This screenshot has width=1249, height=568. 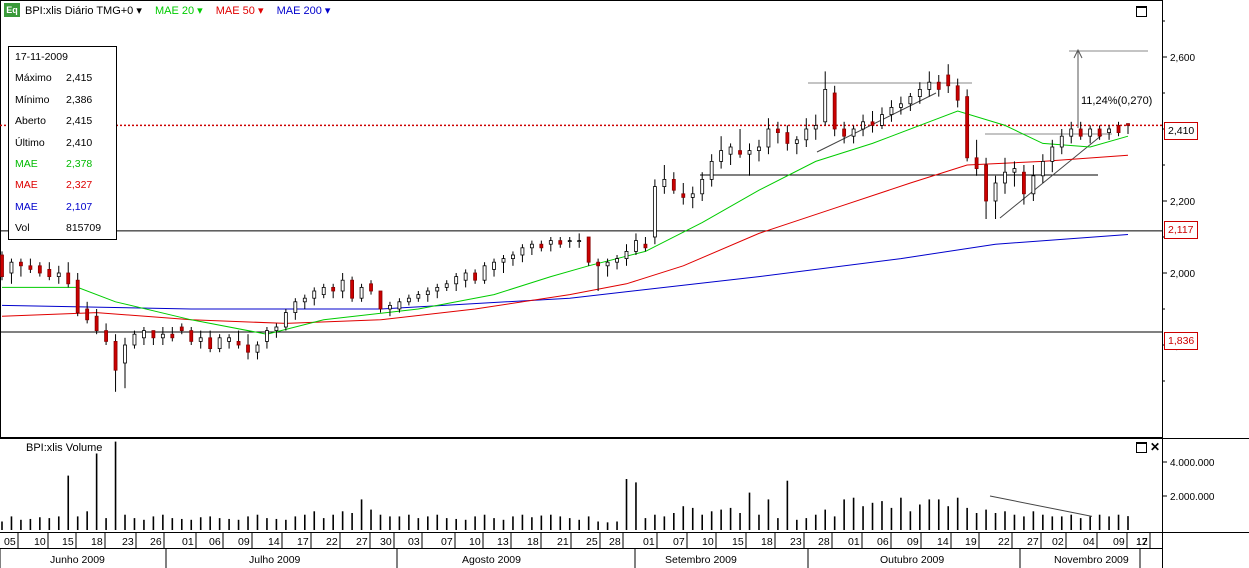 I want to click on row-key: Máximo, so click(x=33, y=78).